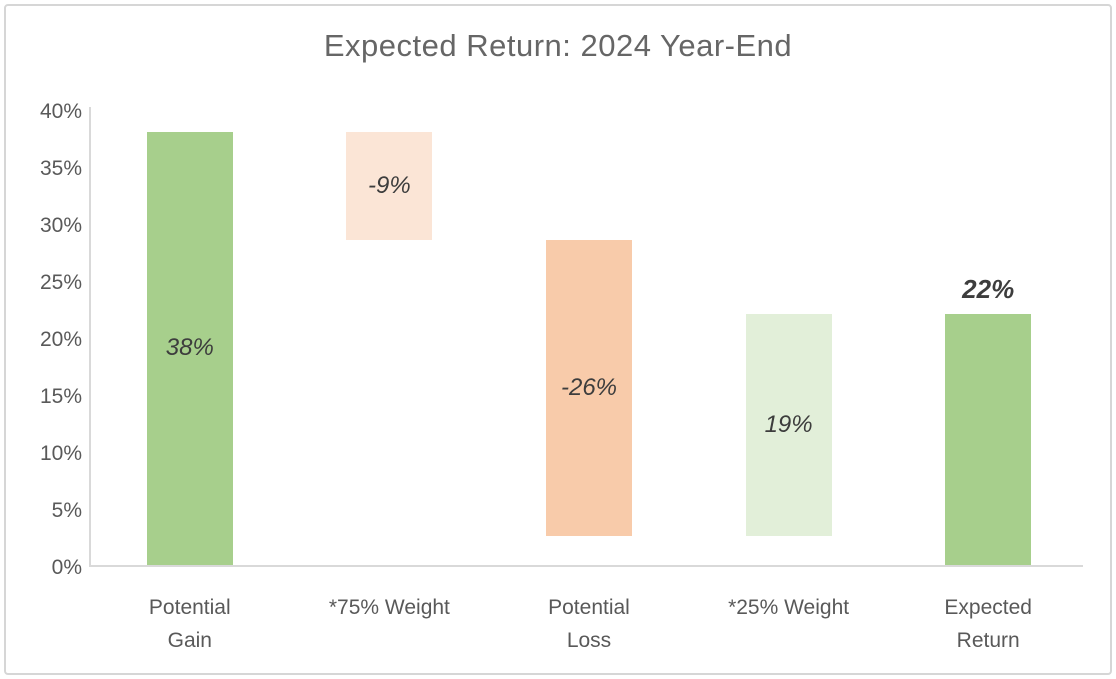  What do you see at coordinates (589, 624) in the screenshot?
I see `category-label-potential-loss: Potential Loss` at bounding box center [589, 624].